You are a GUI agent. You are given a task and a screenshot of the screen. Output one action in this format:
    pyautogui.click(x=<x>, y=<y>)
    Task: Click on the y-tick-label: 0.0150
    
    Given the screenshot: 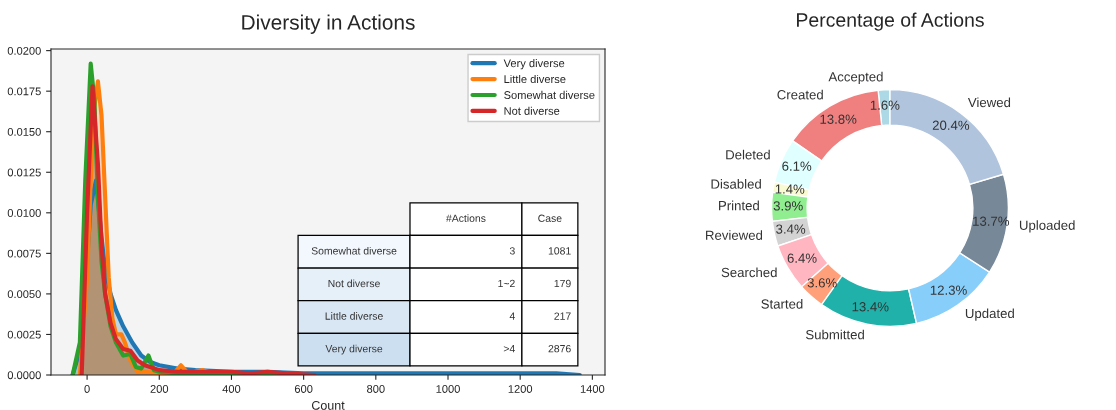 What is the action you would take?
    pyautogui.click(x=24, y=131)
    